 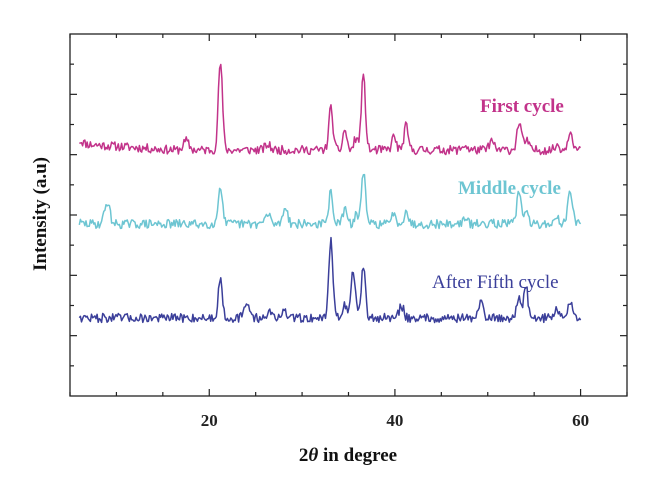 What do you see at coordinates (348, 455) in the screenshot?
I see `x-axis-label: 2θ in degree` at bounding box center [348, 455].